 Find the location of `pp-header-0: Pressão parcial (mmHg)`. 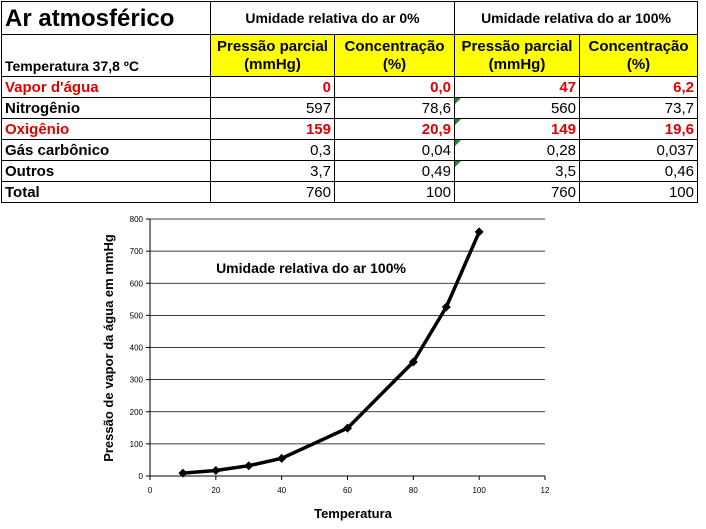

pp-header-0: Pressão parcial (mmHg) is located at coordinates (272, 55).